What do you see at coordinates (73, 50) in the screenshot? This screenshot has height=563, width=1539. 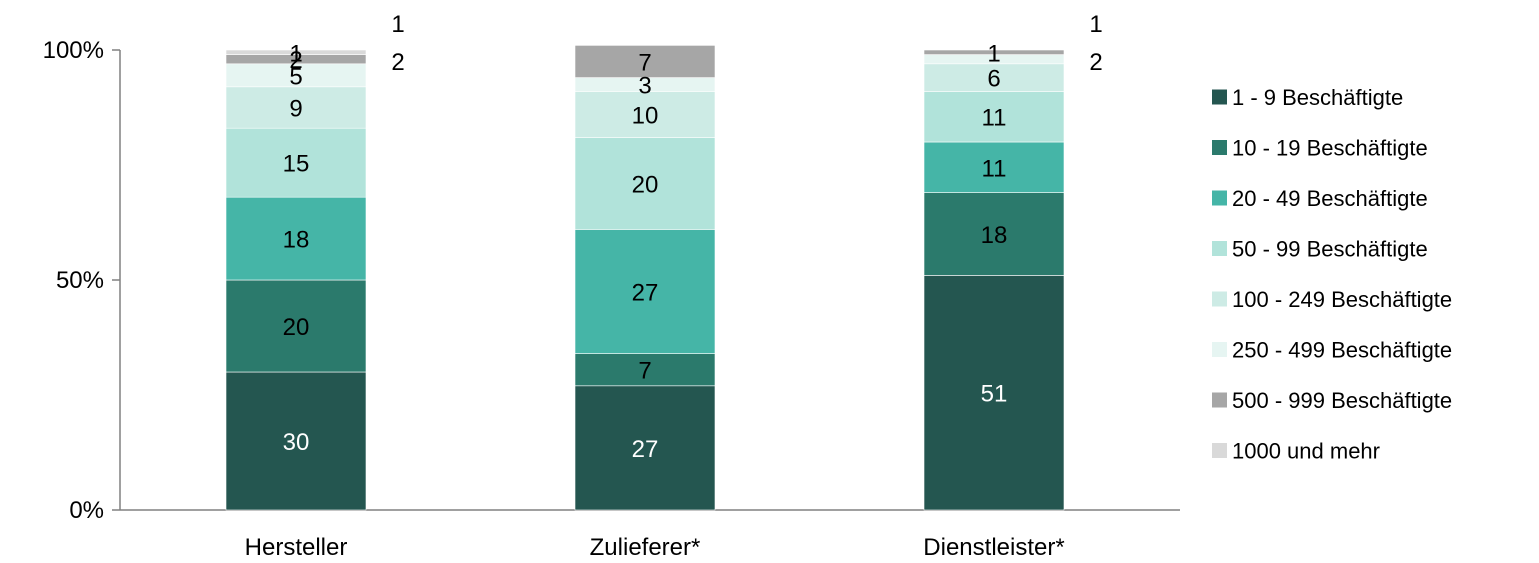 I see `y-tick-label: 100%` at bounding box center [73, 50].